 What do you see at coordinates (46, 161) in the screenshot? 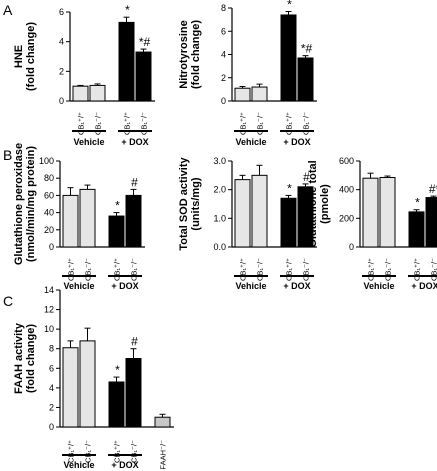
I see `y-tick-label: 100` at bounding box center [46, 161].